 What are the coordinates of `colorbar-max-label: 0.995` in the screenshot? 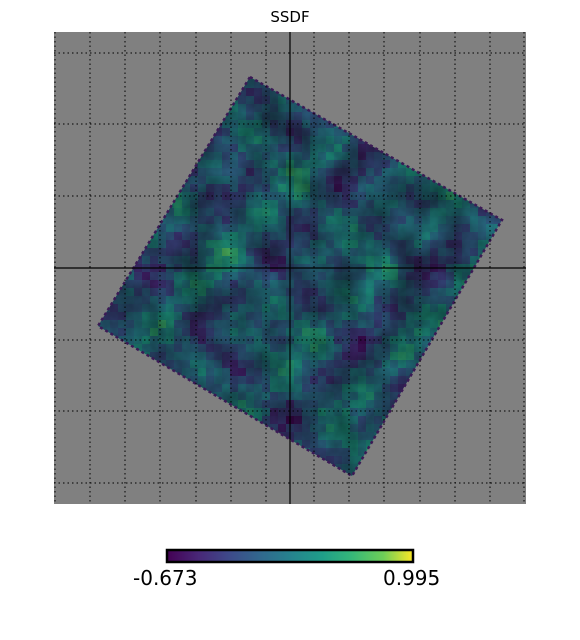 It's located at (412, 578).